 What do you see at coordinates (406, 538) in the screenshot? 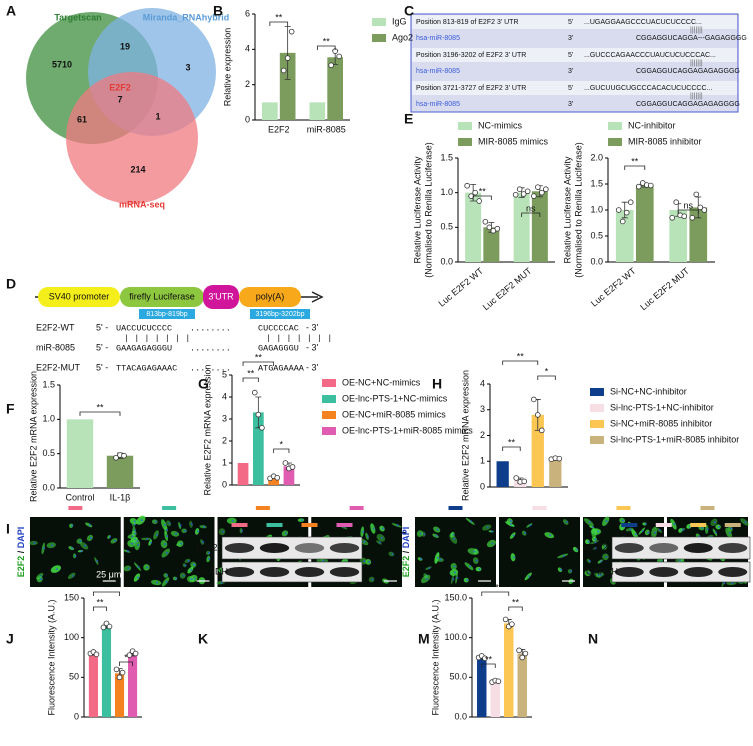
I see `stain-label-part: DAPI` at bounding box center [406, 538].